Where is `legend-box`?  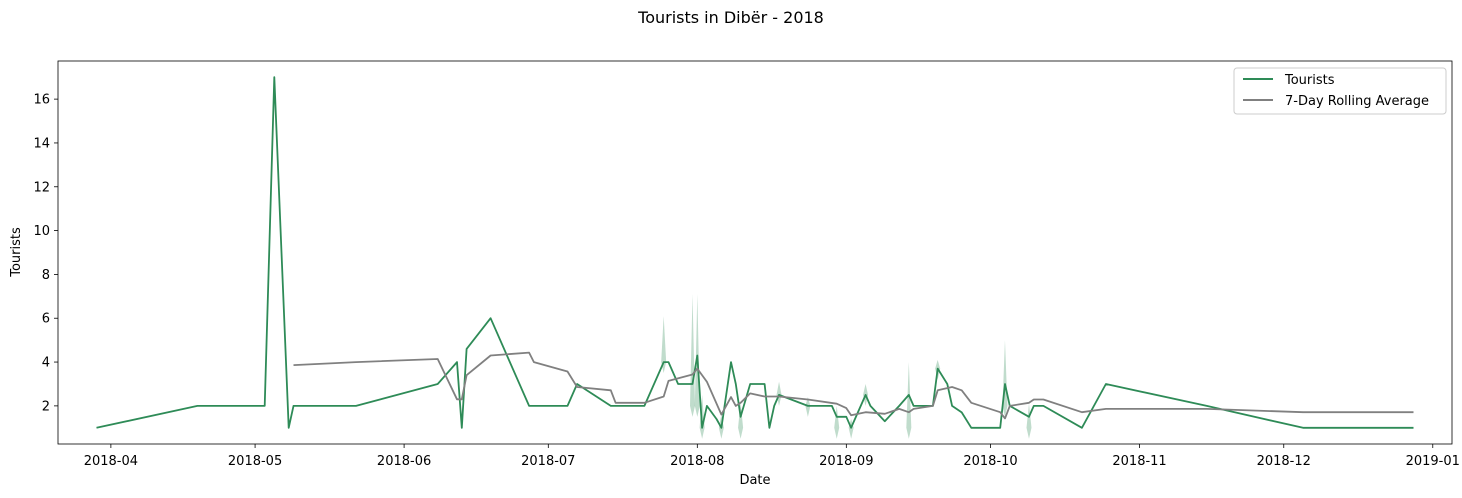
legend-box is located at coordinates (1340, 91).